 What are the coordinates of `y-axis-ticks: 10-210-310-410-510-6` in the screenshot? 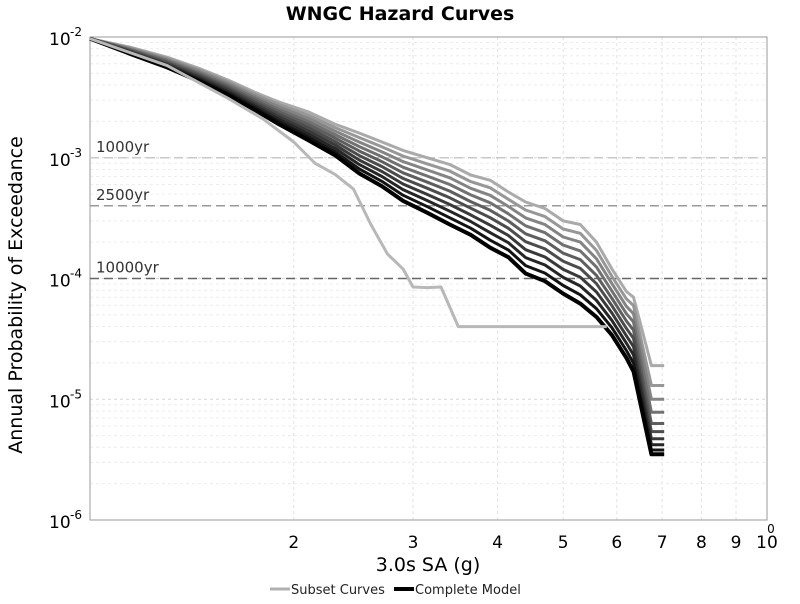 It's located at (65, 279).